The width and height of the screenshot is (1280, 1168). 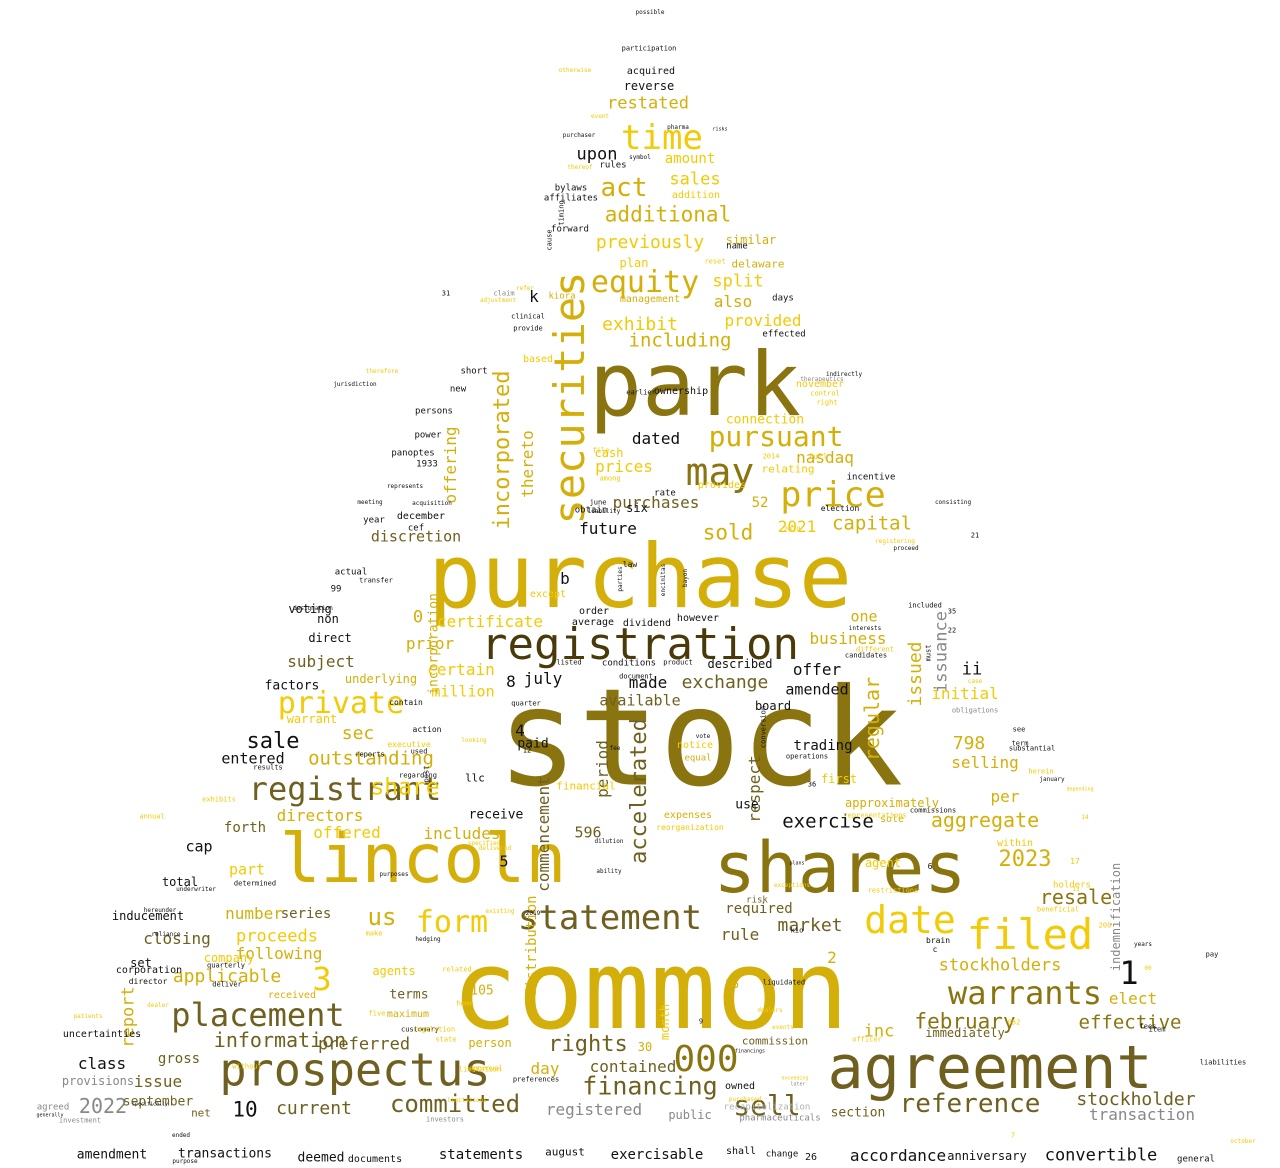 I want to click on cloud-word: board, so click(x=773, y=706).